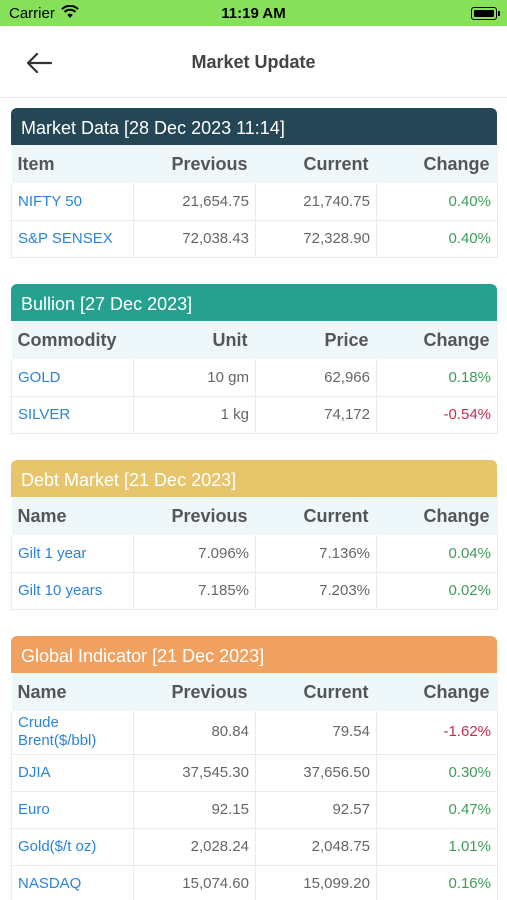  I want to click on previous-value: 7.096%, so click(194, 554).